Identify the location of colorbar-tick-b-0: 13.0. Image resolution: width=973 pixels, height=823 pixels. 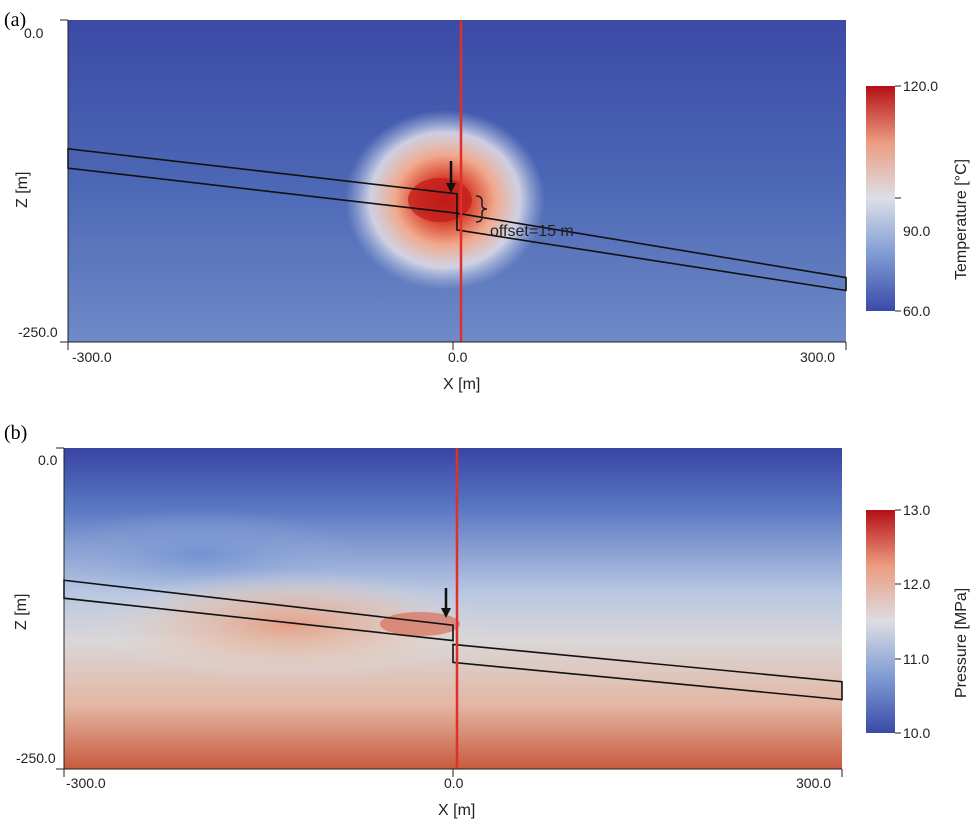
(916, 510).